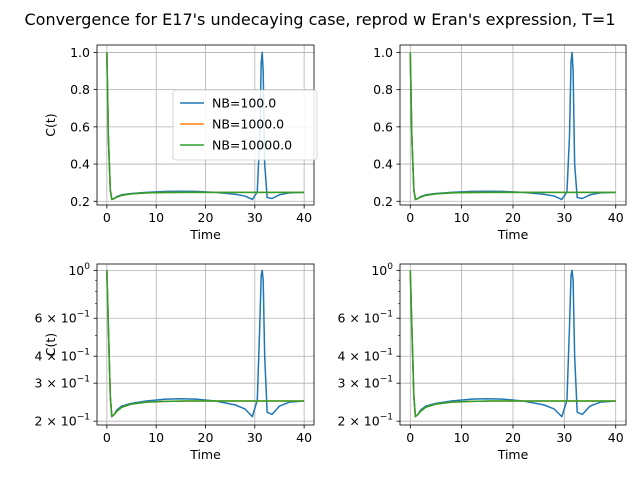 The width and height of the screenshot is (640, 480). Describe the element at coordinates (252, 145) in the screenshot. I see `legend-entry-label: NB=10000.0` at that location.